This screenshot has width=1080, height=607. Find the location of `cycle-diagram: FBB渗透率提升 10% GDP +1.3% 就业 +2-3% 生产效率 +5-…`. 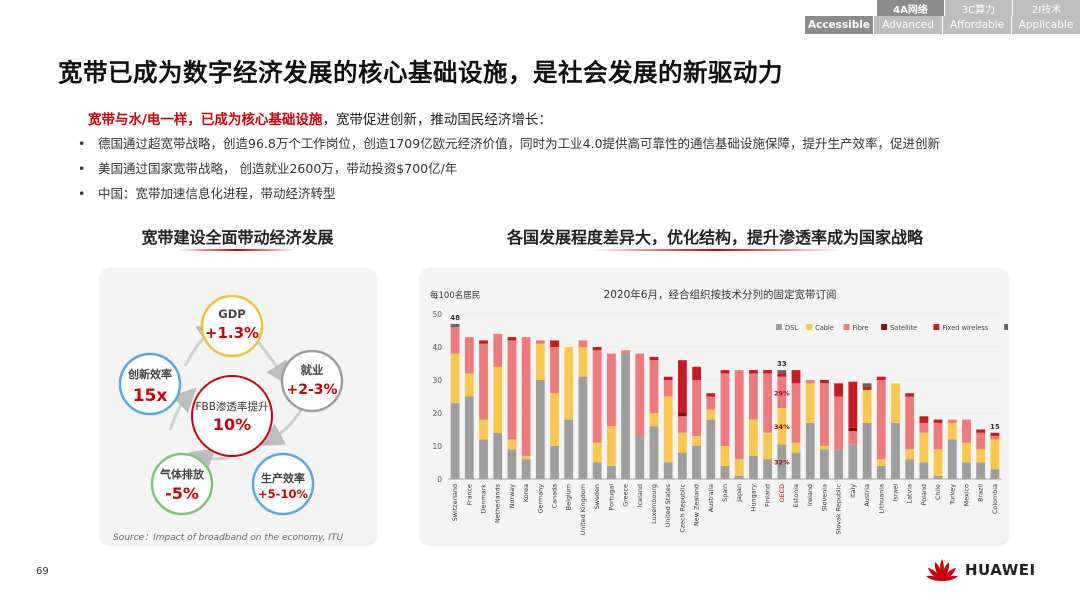

cycle-diagram: FBB渗透率提升 10% GDP +1.3% 就业 +2-3% 生产效率 +5-… is located at coordinates (231, 405).